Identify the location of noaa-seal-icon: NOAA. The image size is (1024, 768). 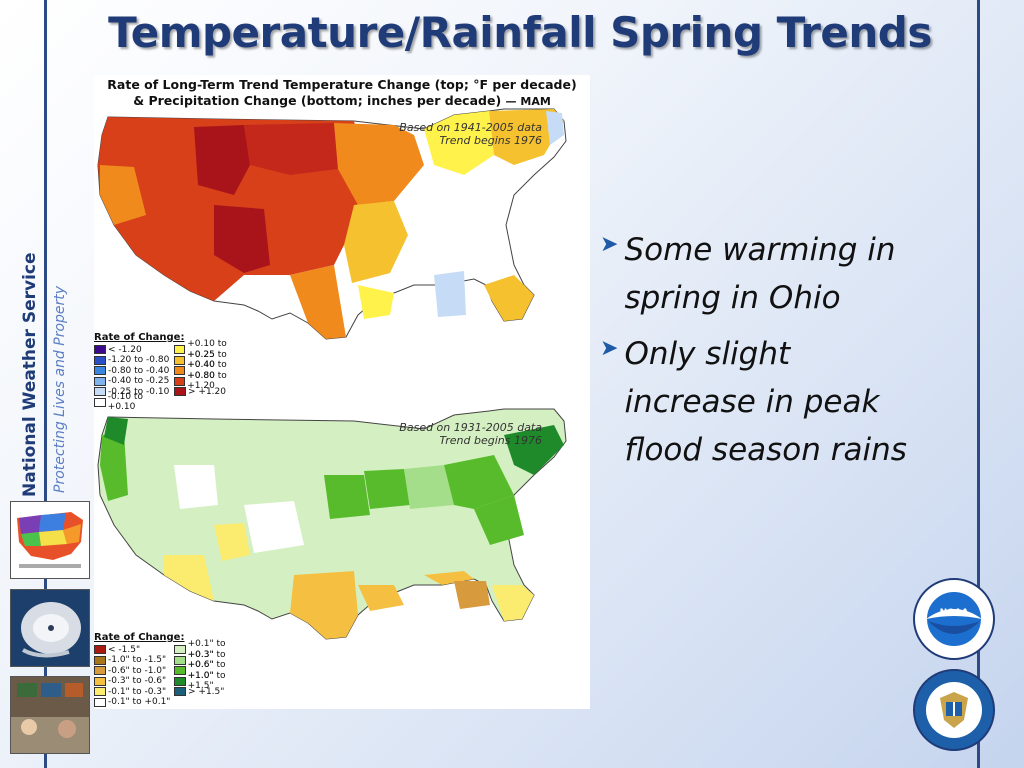
(954, 619).